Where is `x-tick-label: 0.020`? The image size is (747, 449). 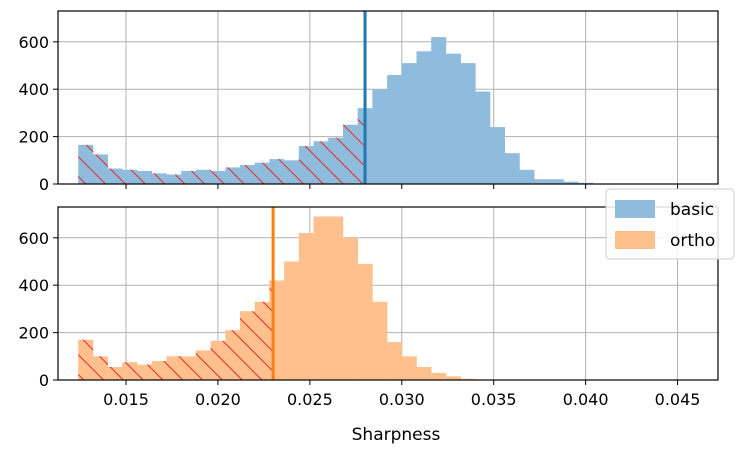 x-tick-label: 0.020 is located at coordinates (218, 399).